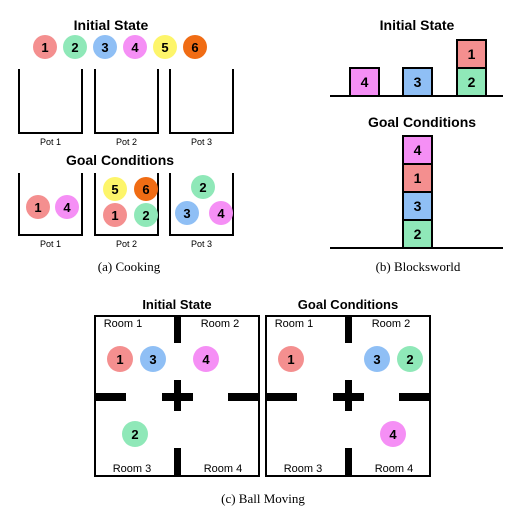 The image size is (526, 515). What do you see at coordinates (111, 25) in the screenshot?
I see `cooking-initial-title: Initial State` at bounding box center [111, 25].